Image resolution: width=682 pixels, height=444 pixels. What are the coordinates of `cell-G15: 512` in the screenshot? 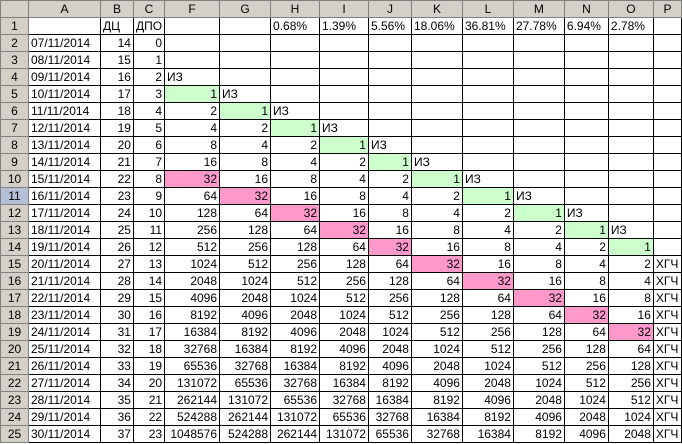 It's located at (245, 264).